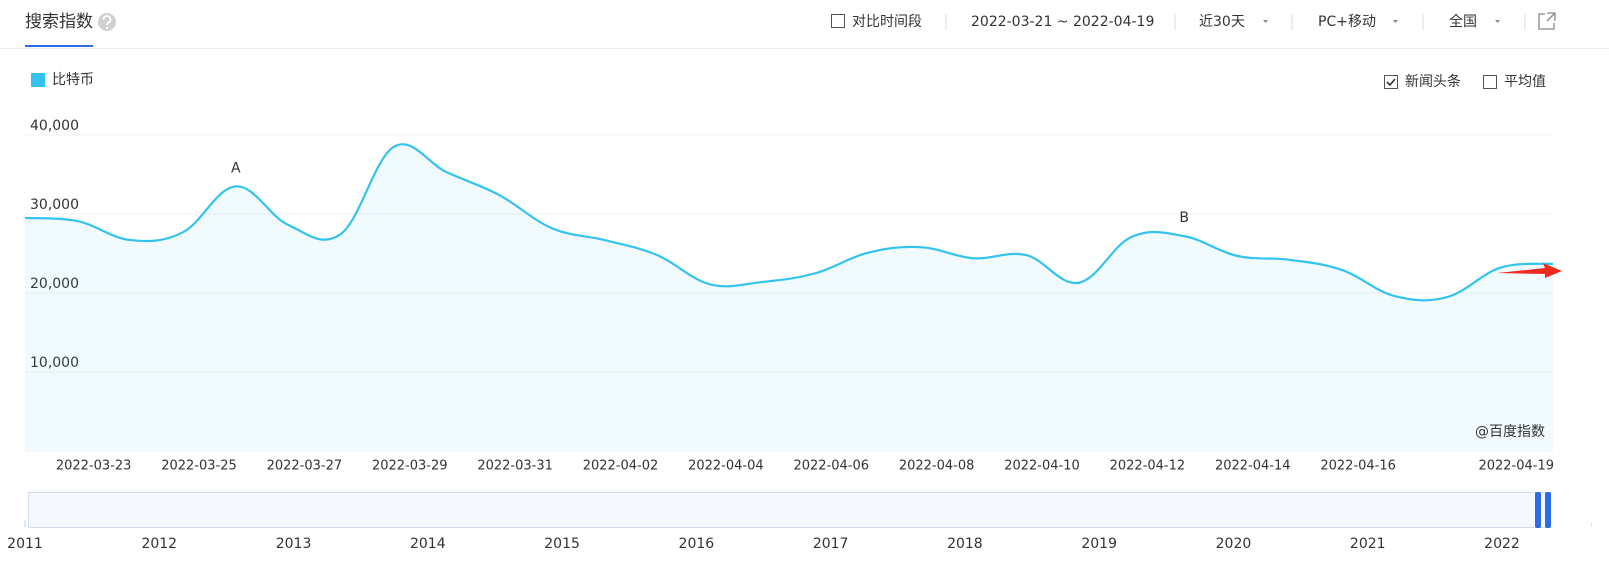  Describe the element at coordinates (25, 544) in the screenshot. I see `timeline-year: 2011` at that location.